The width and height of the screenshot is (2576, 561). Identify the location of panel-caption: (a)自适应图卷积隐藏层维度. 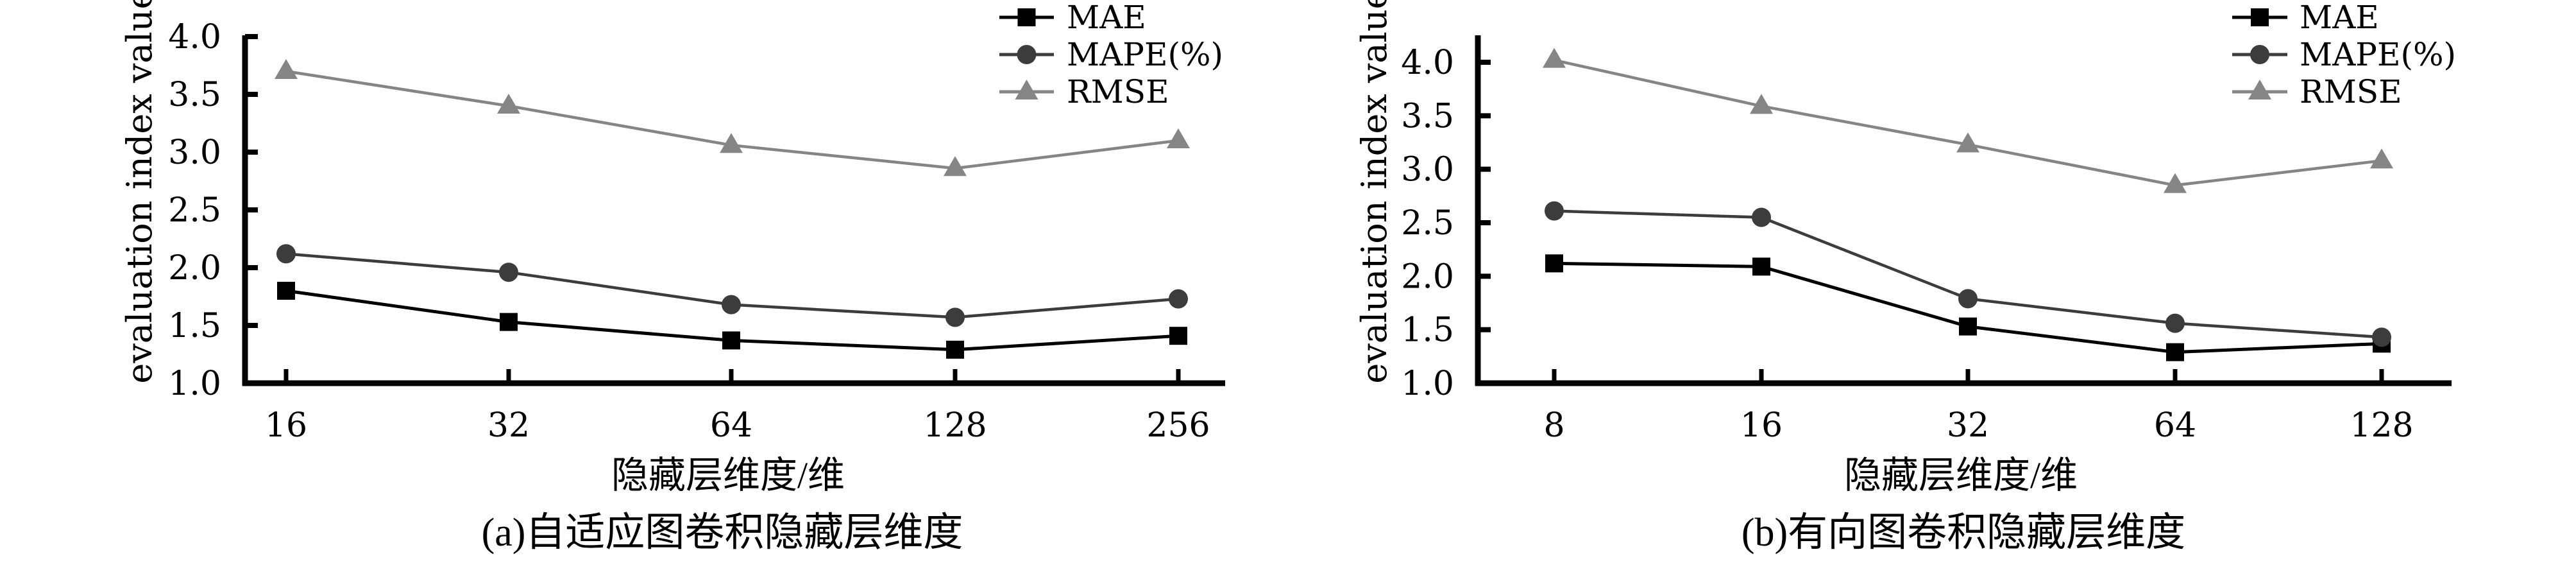
(722, 533).